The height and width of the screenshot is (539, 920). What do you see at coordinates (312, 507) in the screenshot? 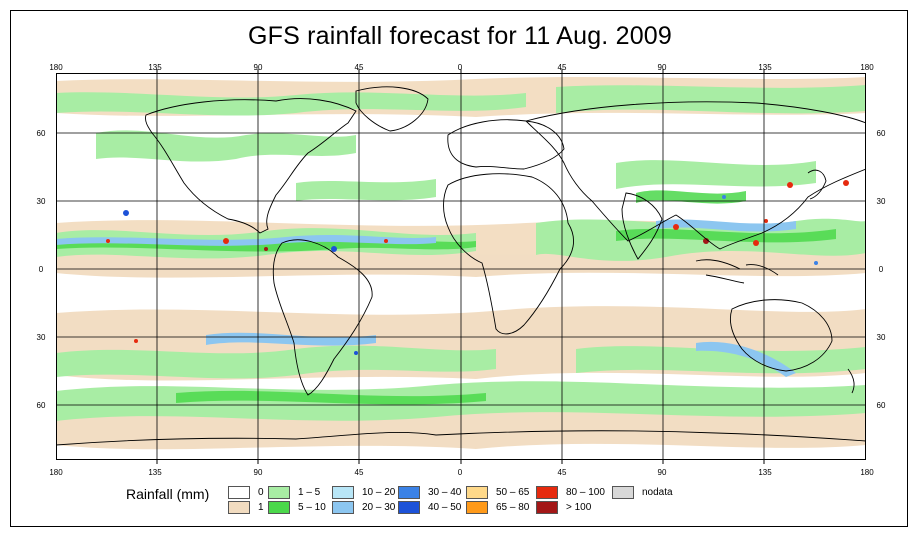
I see `legend-label: 5 – 10` at bounding box center [312, 507].